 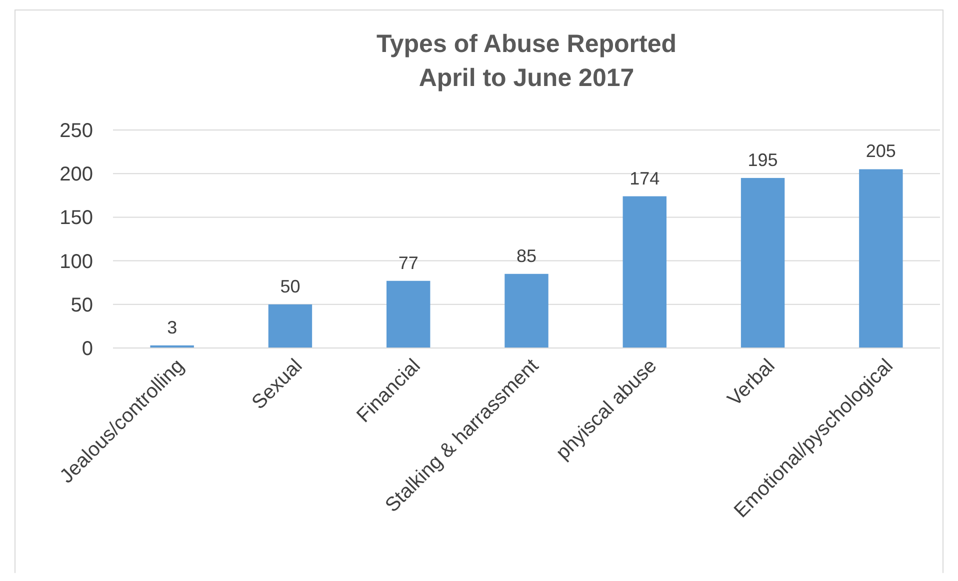 I want to click on y-tick-label: 0, so click(x=87, y=349).